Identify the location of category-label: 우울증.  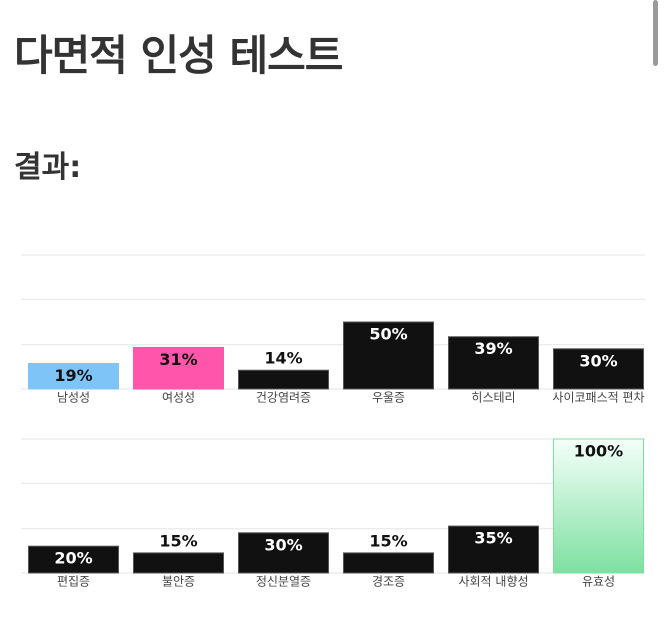
(388, 398).